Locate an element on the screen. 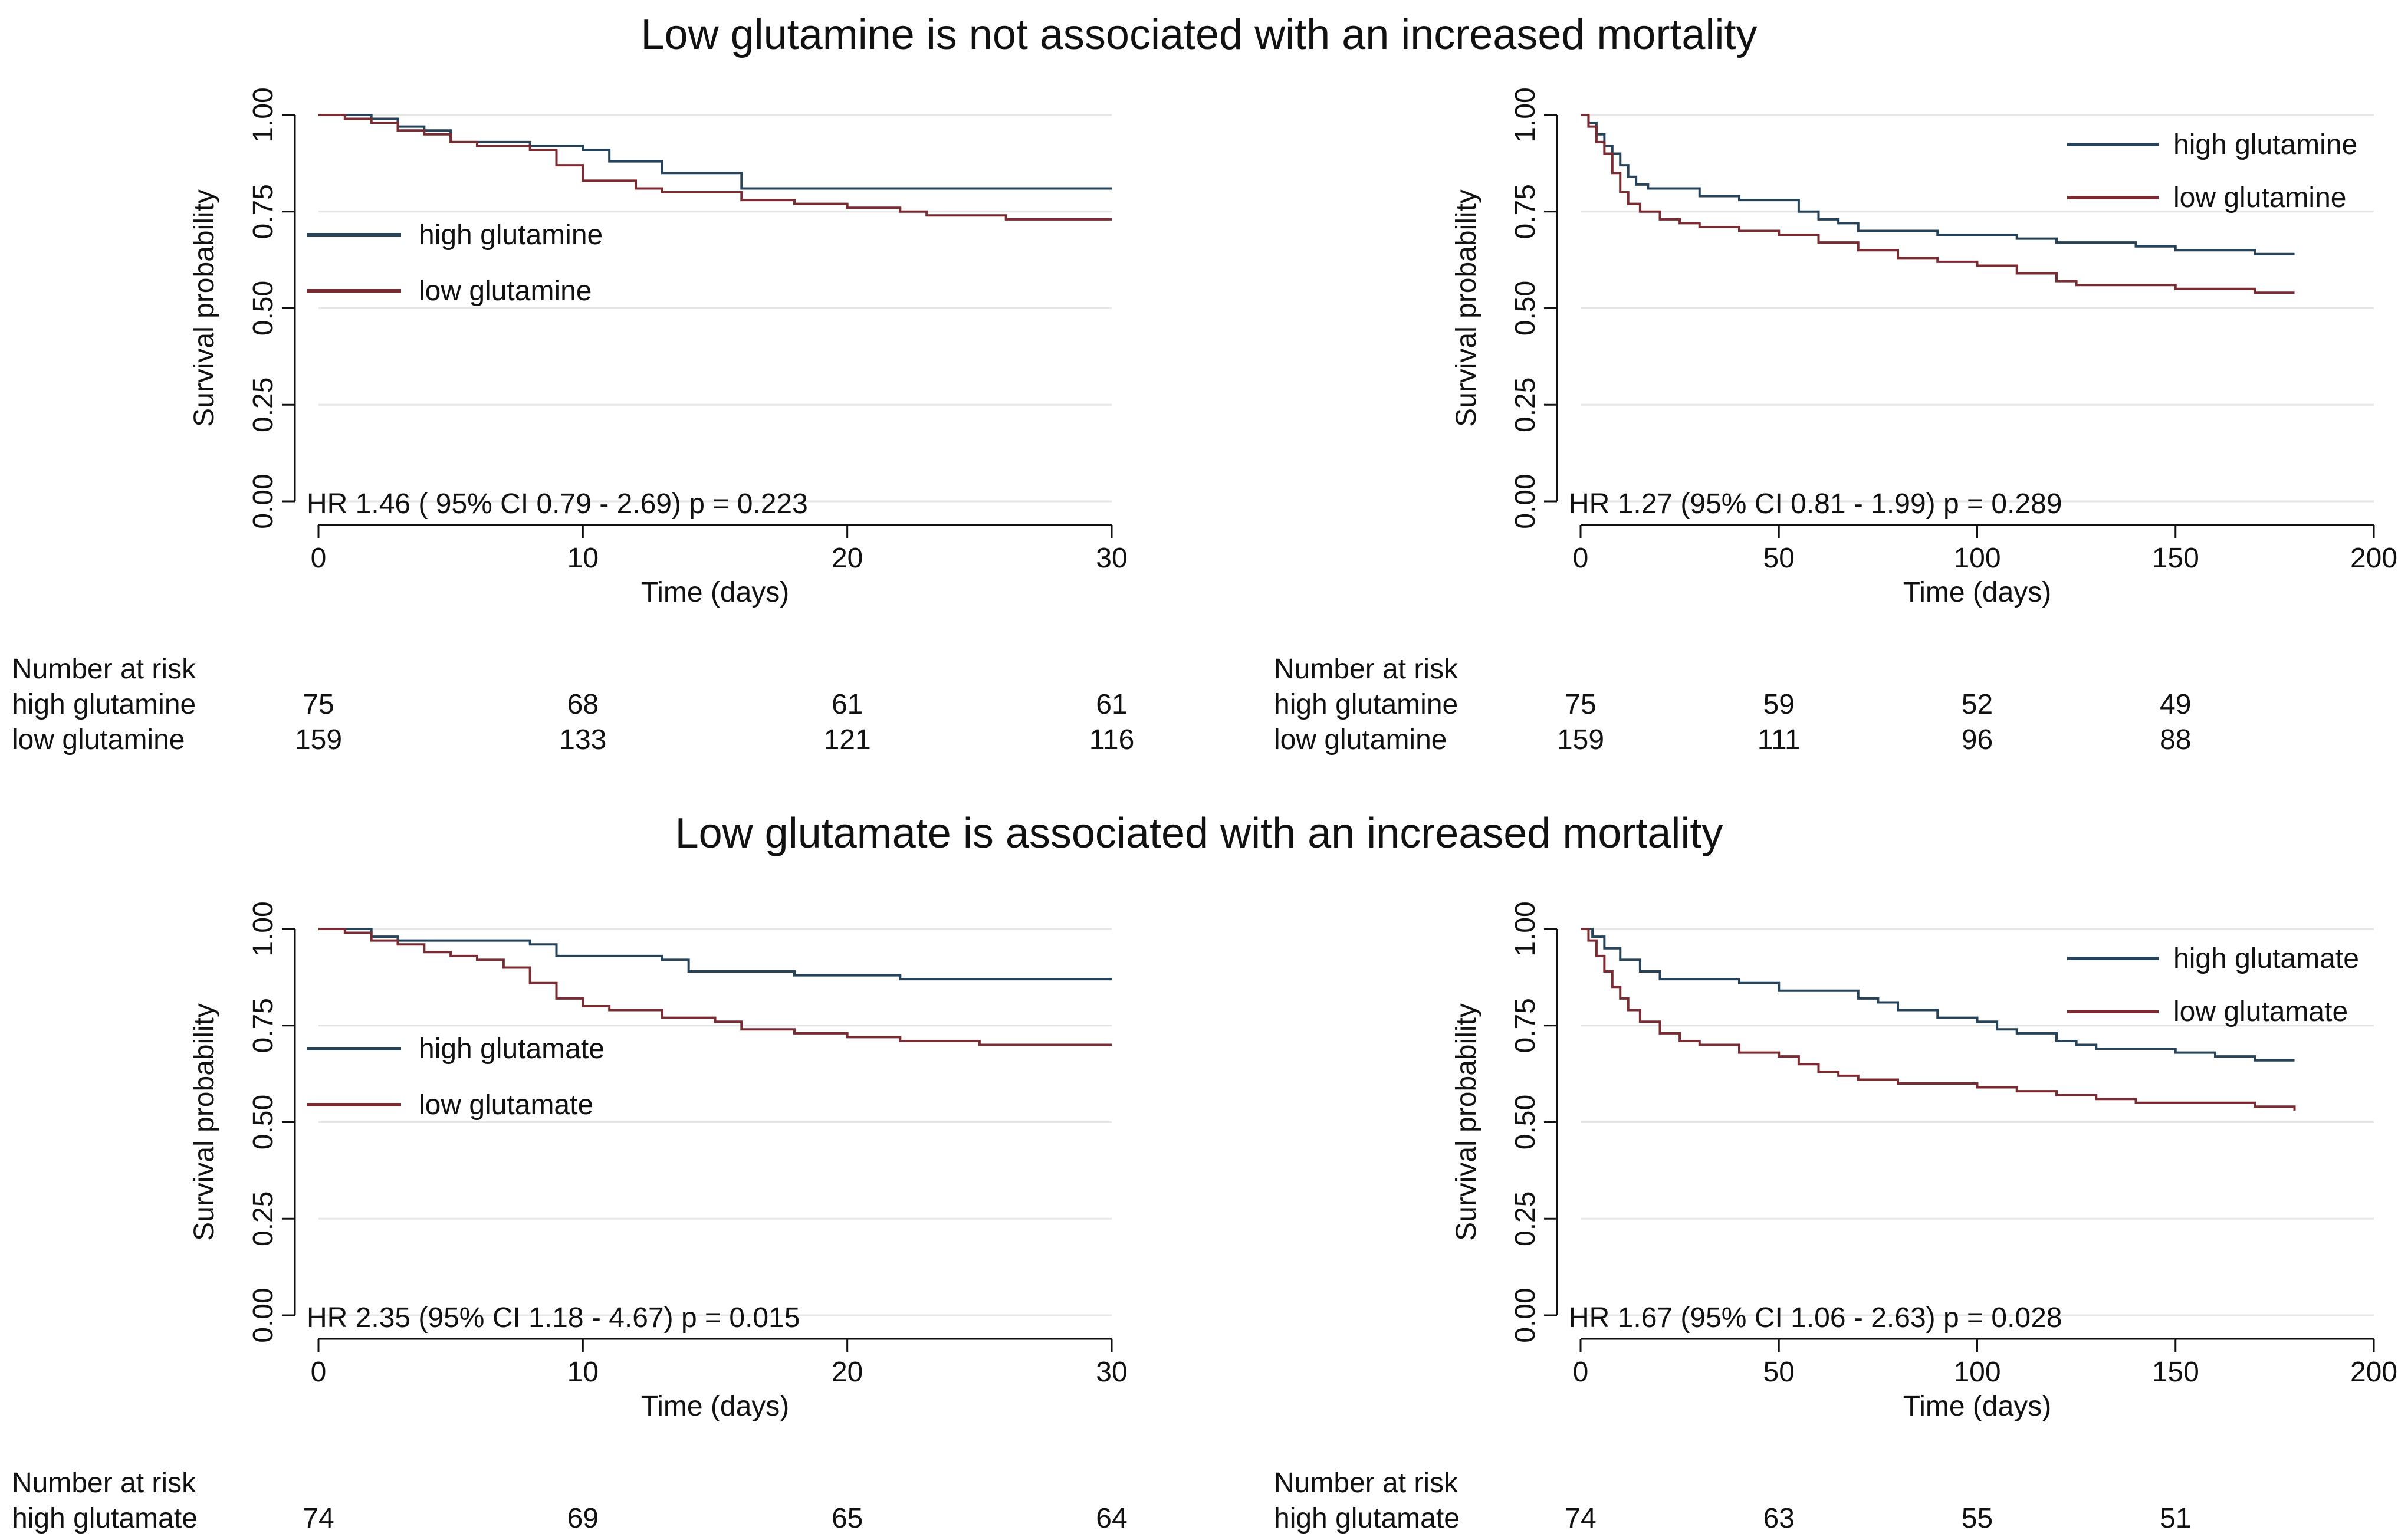 The height and width of the screenshot is (1540, 2398). risk-table-value: 69 is located at coordinates (583, 1518).